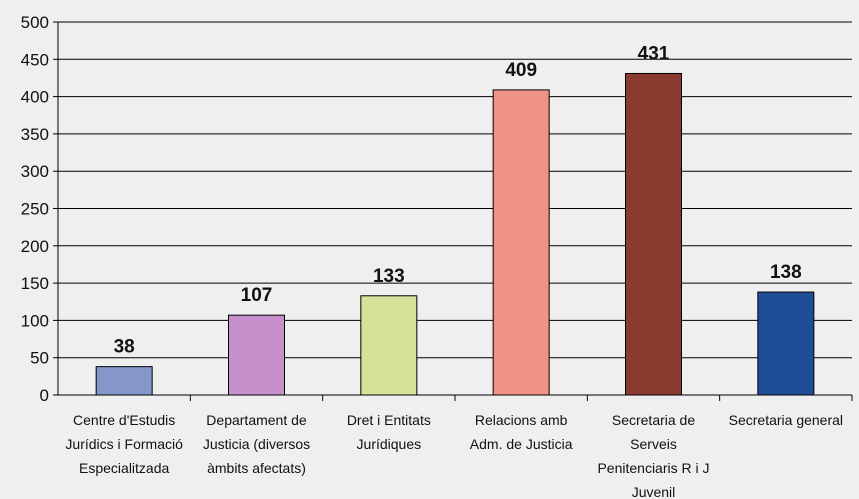 The width and height of the screenshot is (859, 499). Describe the element at coordinates (35, 246) in the screenshot. I see `y-tick-label: 200` at that location.